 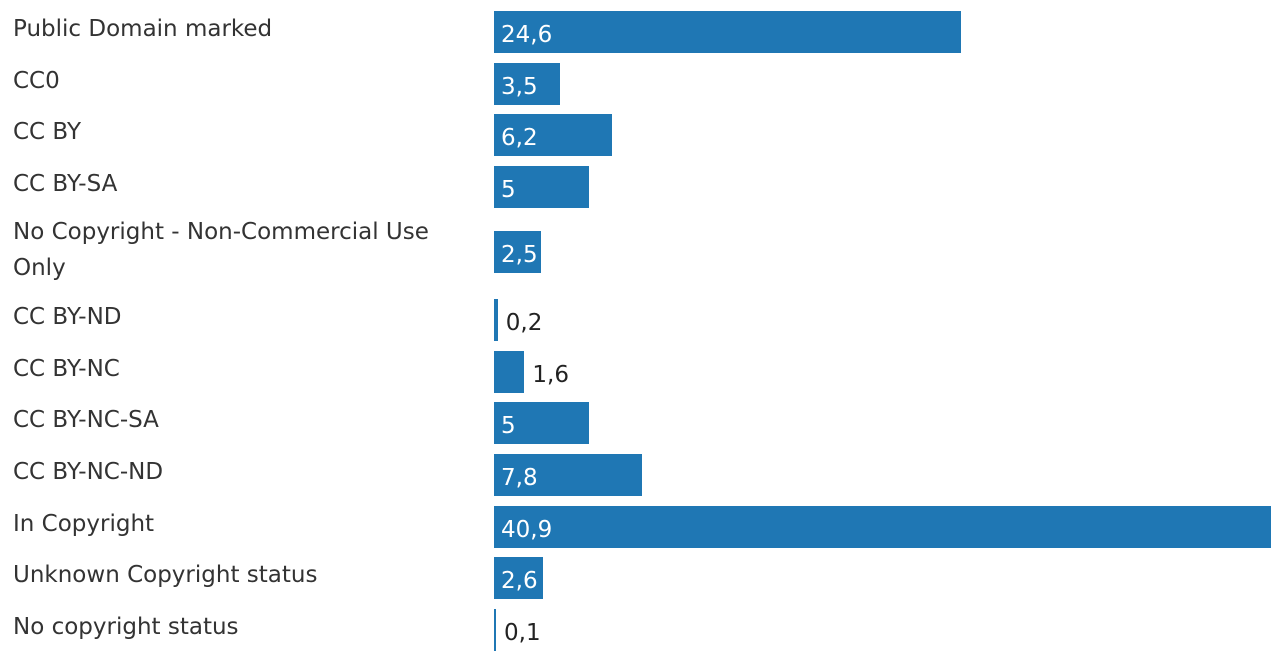 What do you see at coordinates (47, 132) in the screenshot?
I see `category-label: CC BY` at bounding box center [47, 132].